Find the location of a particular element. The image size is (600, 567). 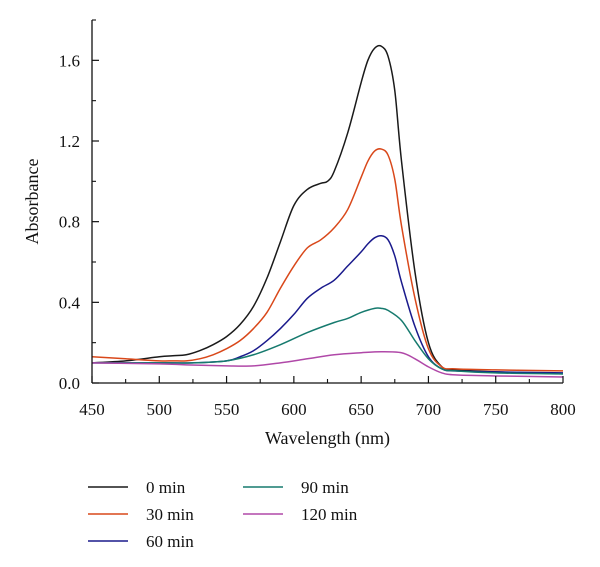

x-tick-label: 500 is located at coordinates (160, 409).